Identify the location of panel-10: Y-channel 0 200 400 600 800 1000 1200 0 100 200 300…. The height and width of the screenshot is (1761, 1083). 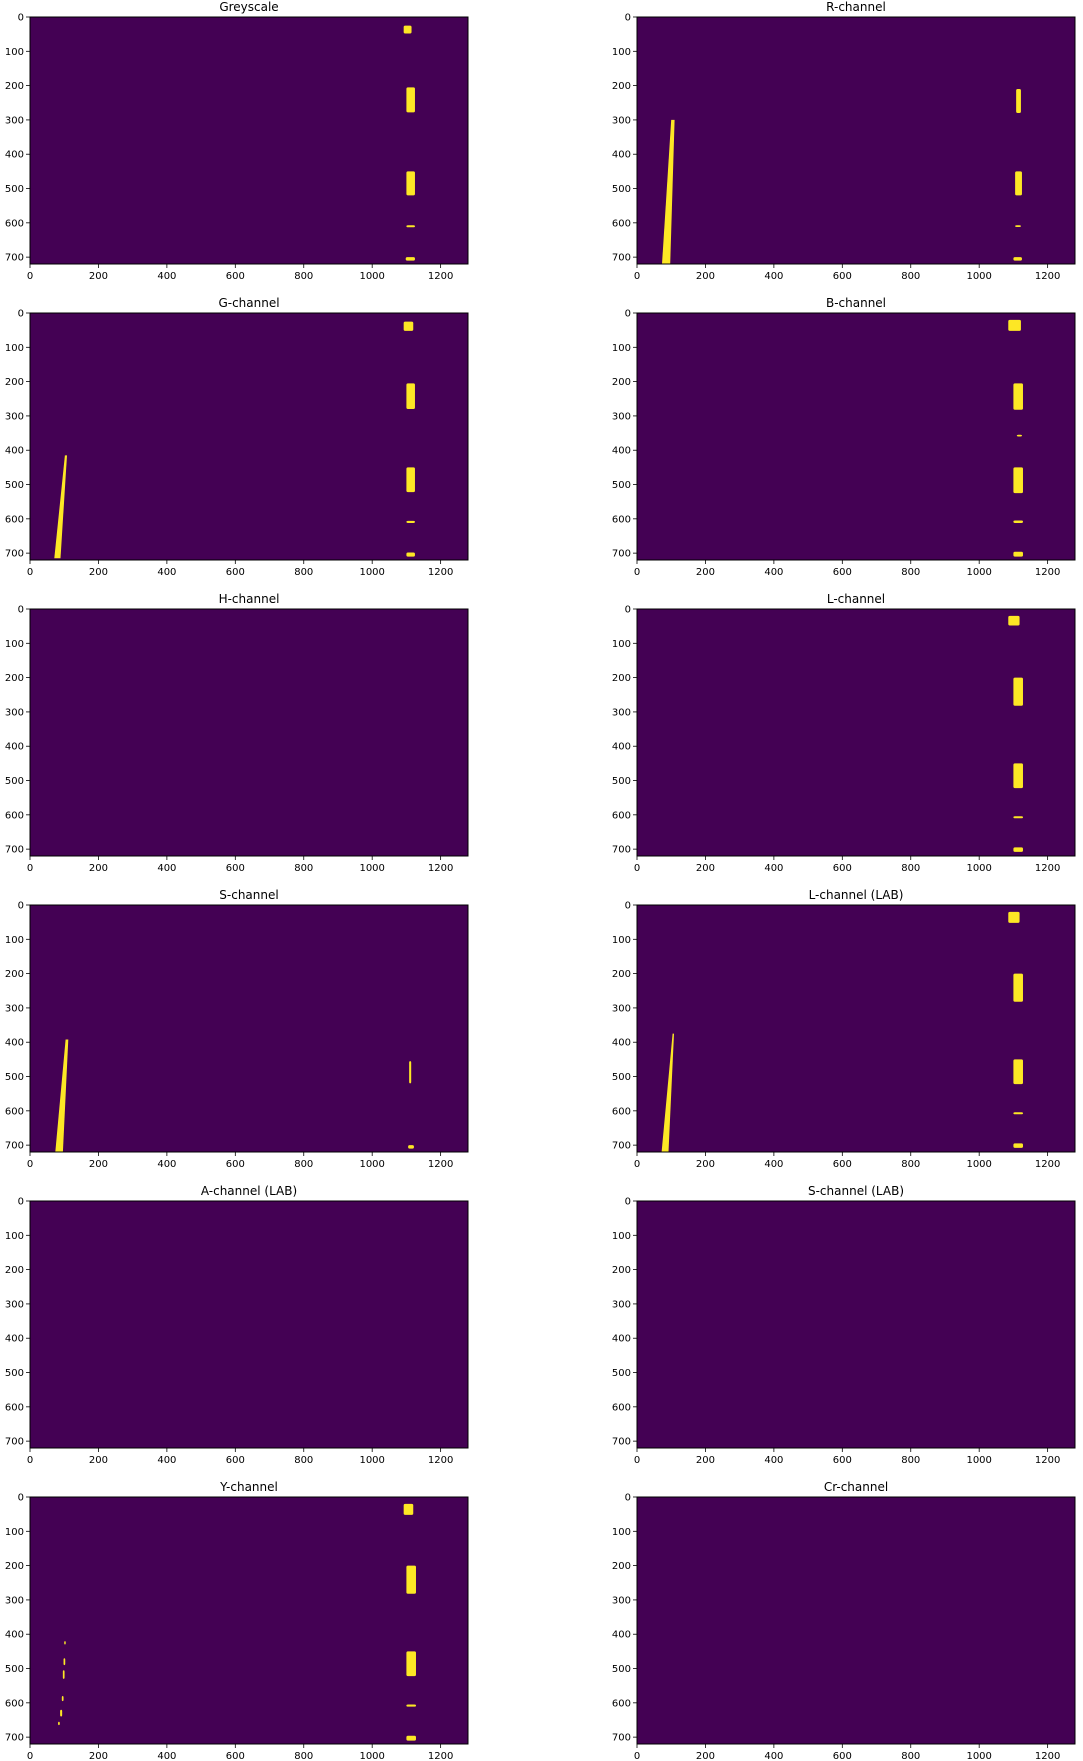
(237, 1620).